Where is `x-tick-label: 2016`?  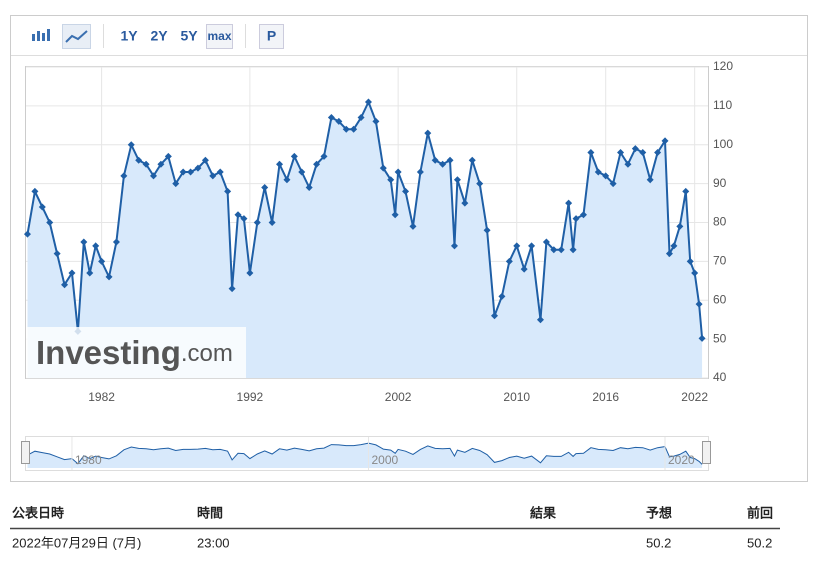
x-tick-label: 2016 is located at coordinates (605, 397).